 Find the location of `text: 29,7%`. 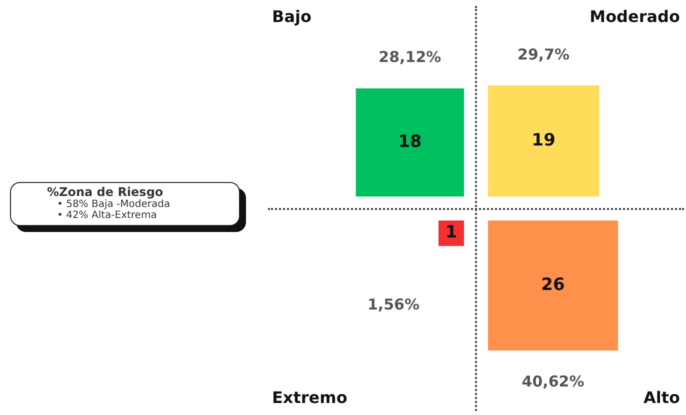

text: 29,7% is located at coordinates (544, 54).